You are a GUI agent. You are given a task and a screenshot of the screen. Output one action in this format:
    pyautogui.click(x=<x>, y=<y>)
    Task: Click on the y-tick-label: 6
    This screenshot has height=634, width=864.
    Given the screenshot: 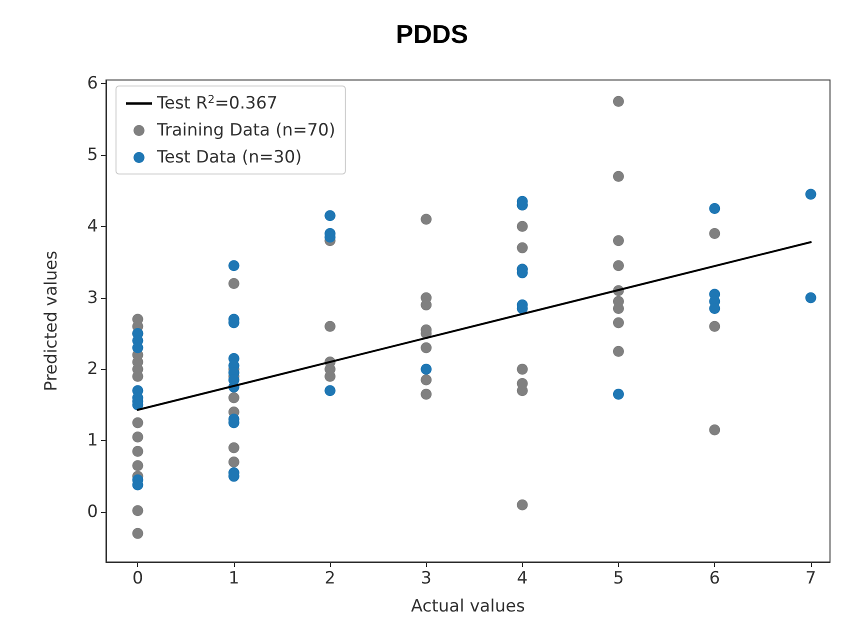 What is the action you would take?
    pyautogui.click(x=92, y=84)
    